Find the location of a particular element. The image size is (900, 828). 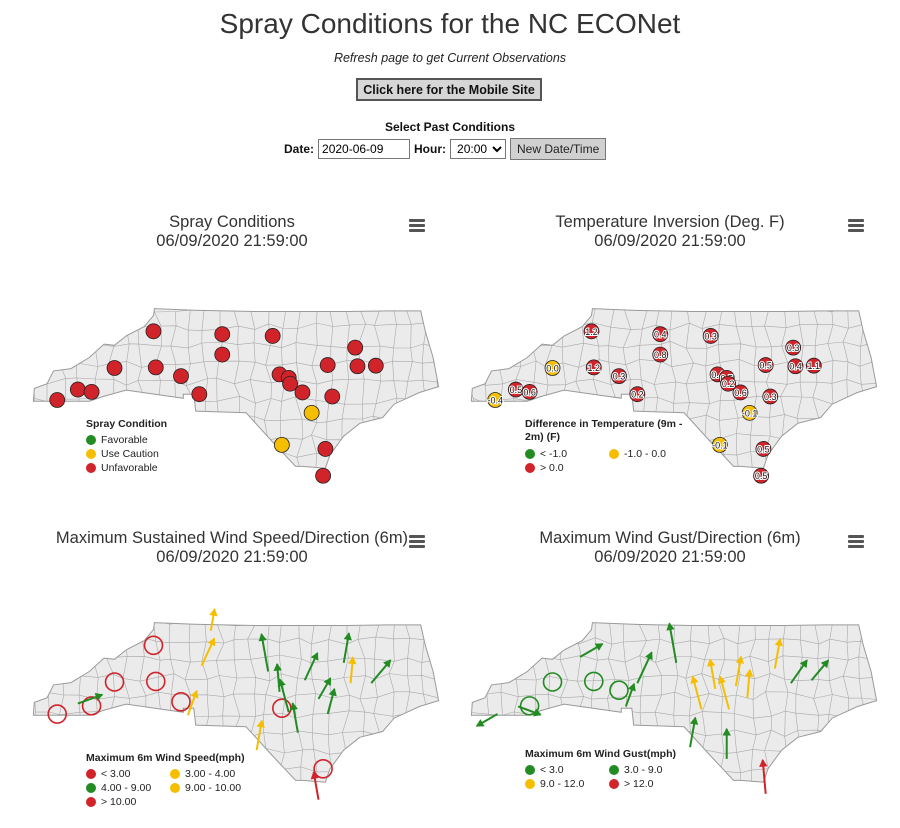

legend-item: > 10.00 is located at coordinates (128, 802).